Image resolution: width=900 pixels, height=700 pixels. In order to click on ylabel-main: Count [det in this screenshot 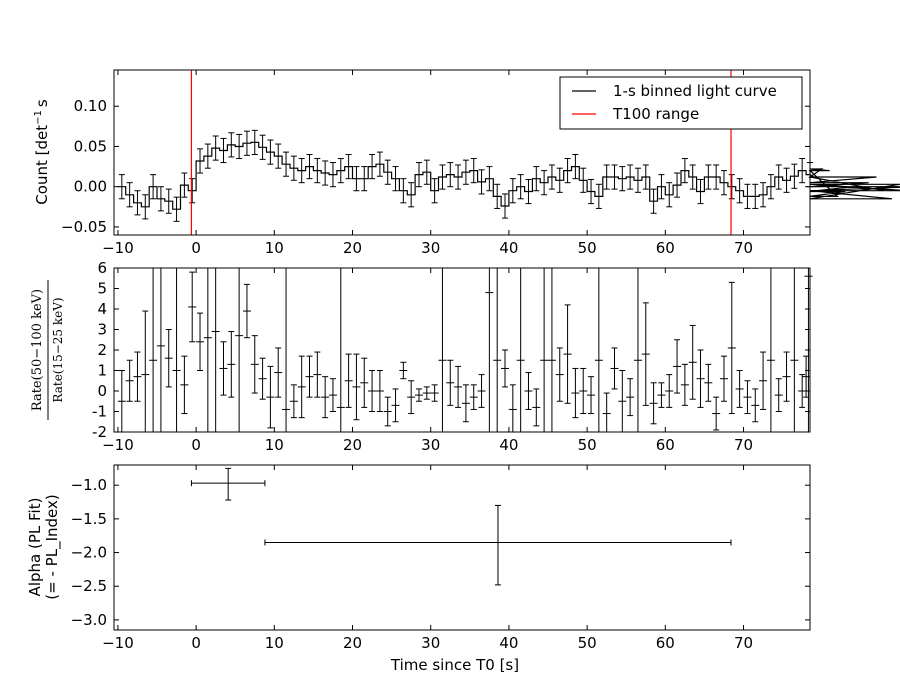, I will do `click(42, 165)`.